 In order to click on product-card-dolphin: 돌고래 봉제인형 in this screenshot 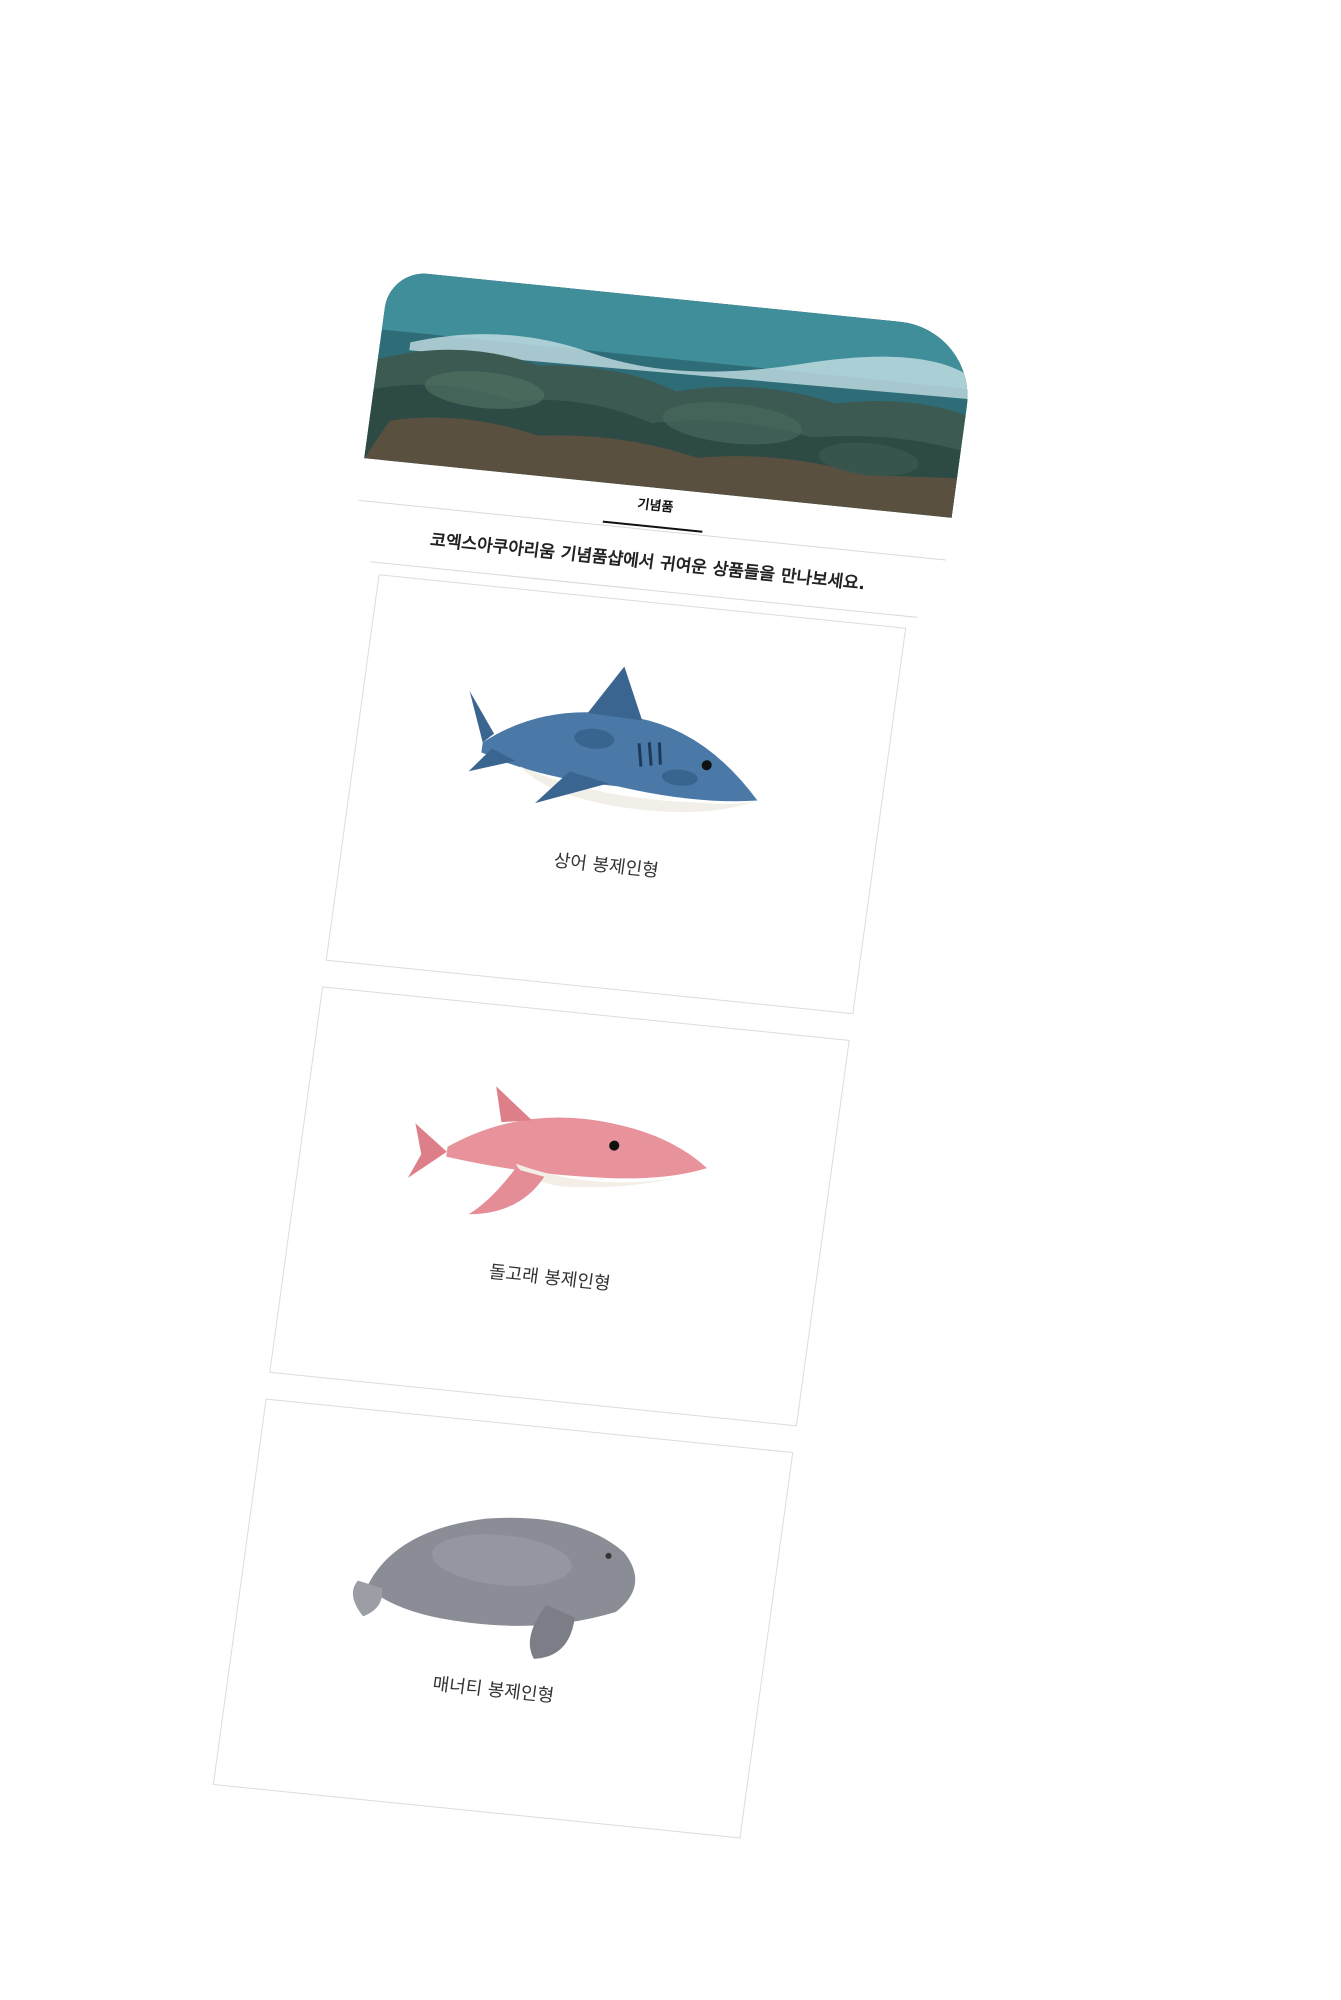, I will do `click(559, 1206)`.